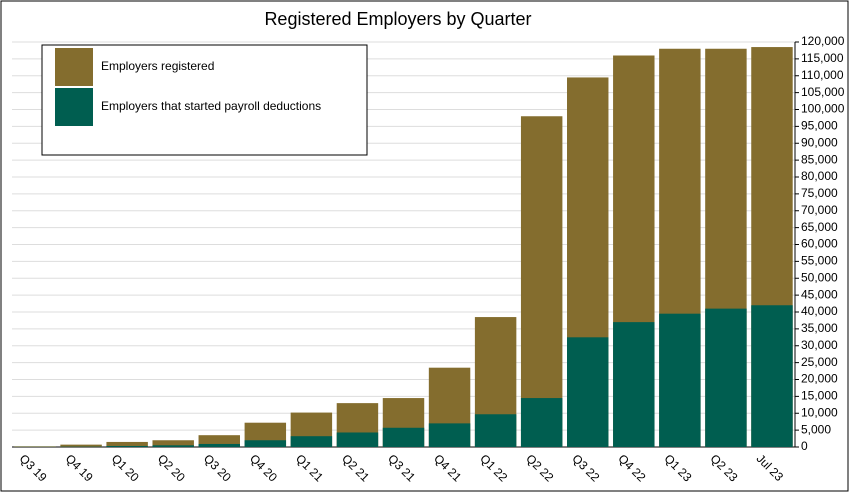 This screenshot has width=849, height=492. What do you see at coordinates (819, 176) in the screenshot?
I see `y-tick-label: 80,000` at bounding box center [819, 176].